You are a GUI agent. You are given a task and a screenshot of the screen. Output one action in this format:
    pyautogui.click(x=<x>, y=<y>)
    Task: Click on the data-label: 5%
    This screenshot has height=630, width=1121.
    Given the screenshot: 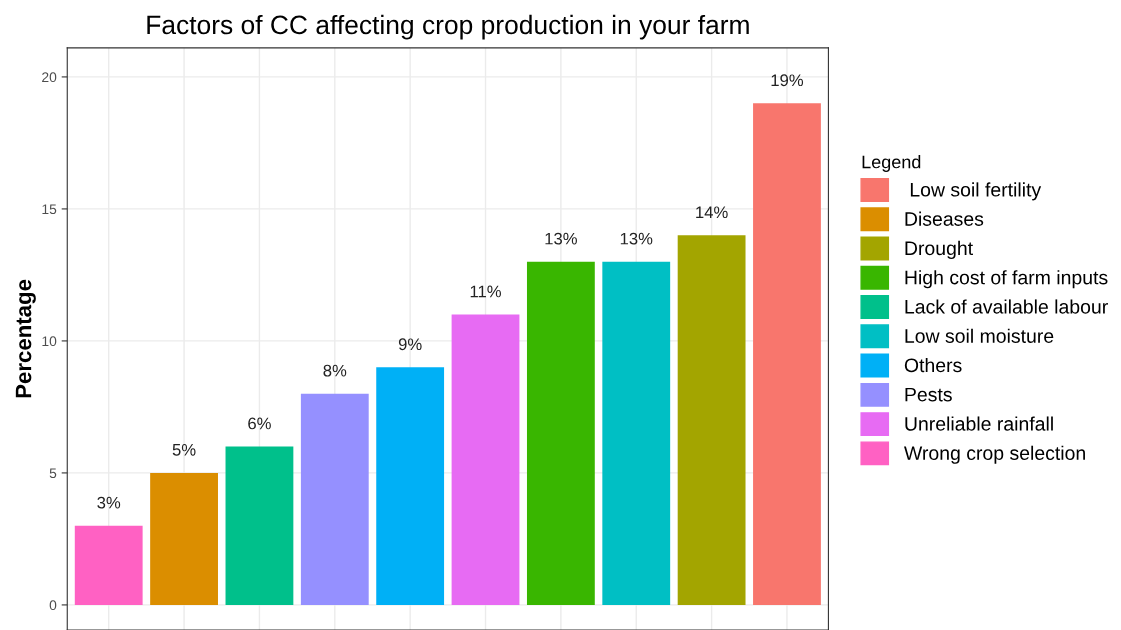 What is the action you would take?
    pyautogui.click(x=184, y=450)
    